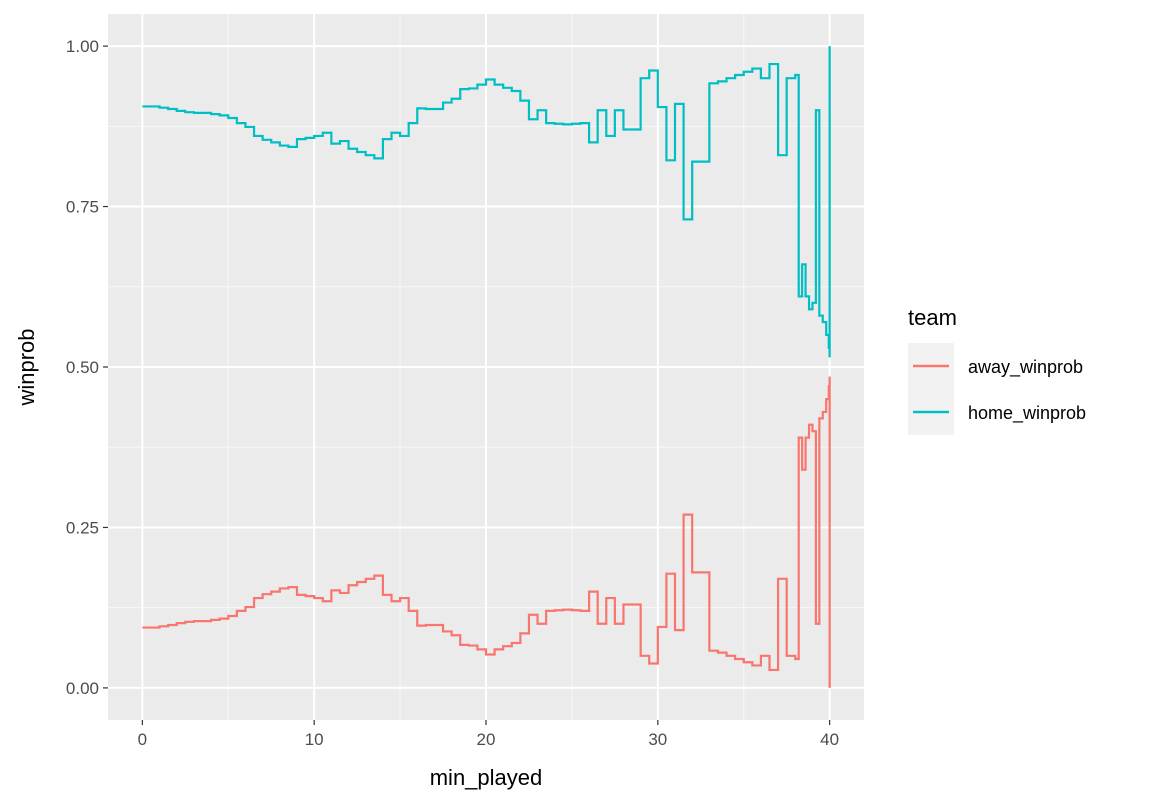  What do you see at coordinates (314, 739) in the screenshot?
I see `x-tick-label: 10` at bounding box center [314, 739].